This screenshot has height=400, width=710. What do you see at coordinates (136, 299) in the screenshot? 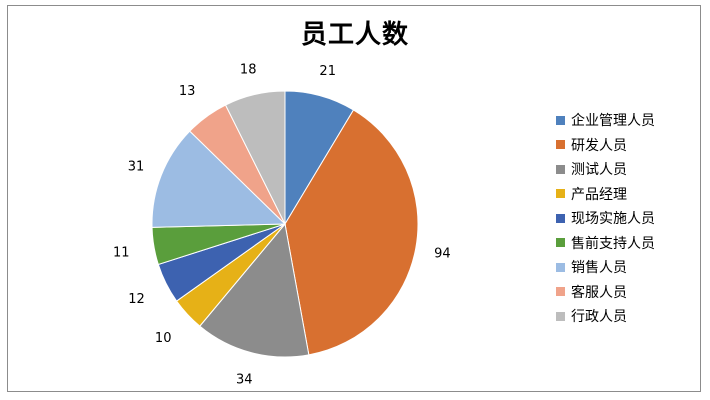
I see `data-label-5: 12` at bounding box center [136, 299].